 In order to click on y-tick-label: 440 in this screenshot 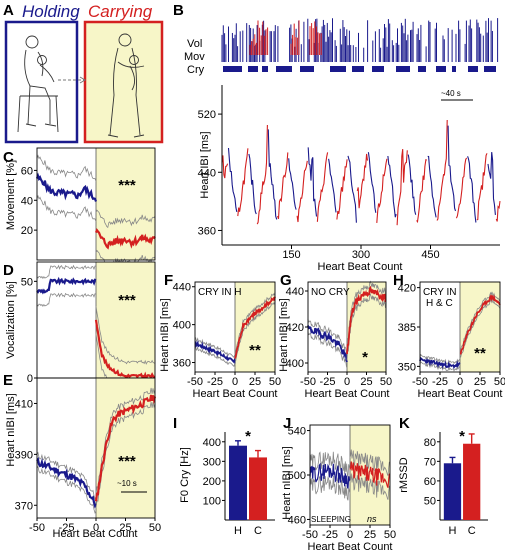, I will do `click(295, 292)`.